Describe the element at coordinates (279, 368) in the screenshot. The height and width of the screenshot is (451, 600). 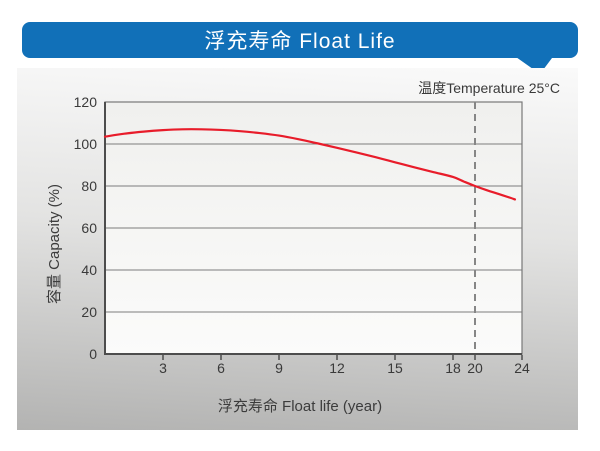
I see `x-tick-label: 9` at that location.